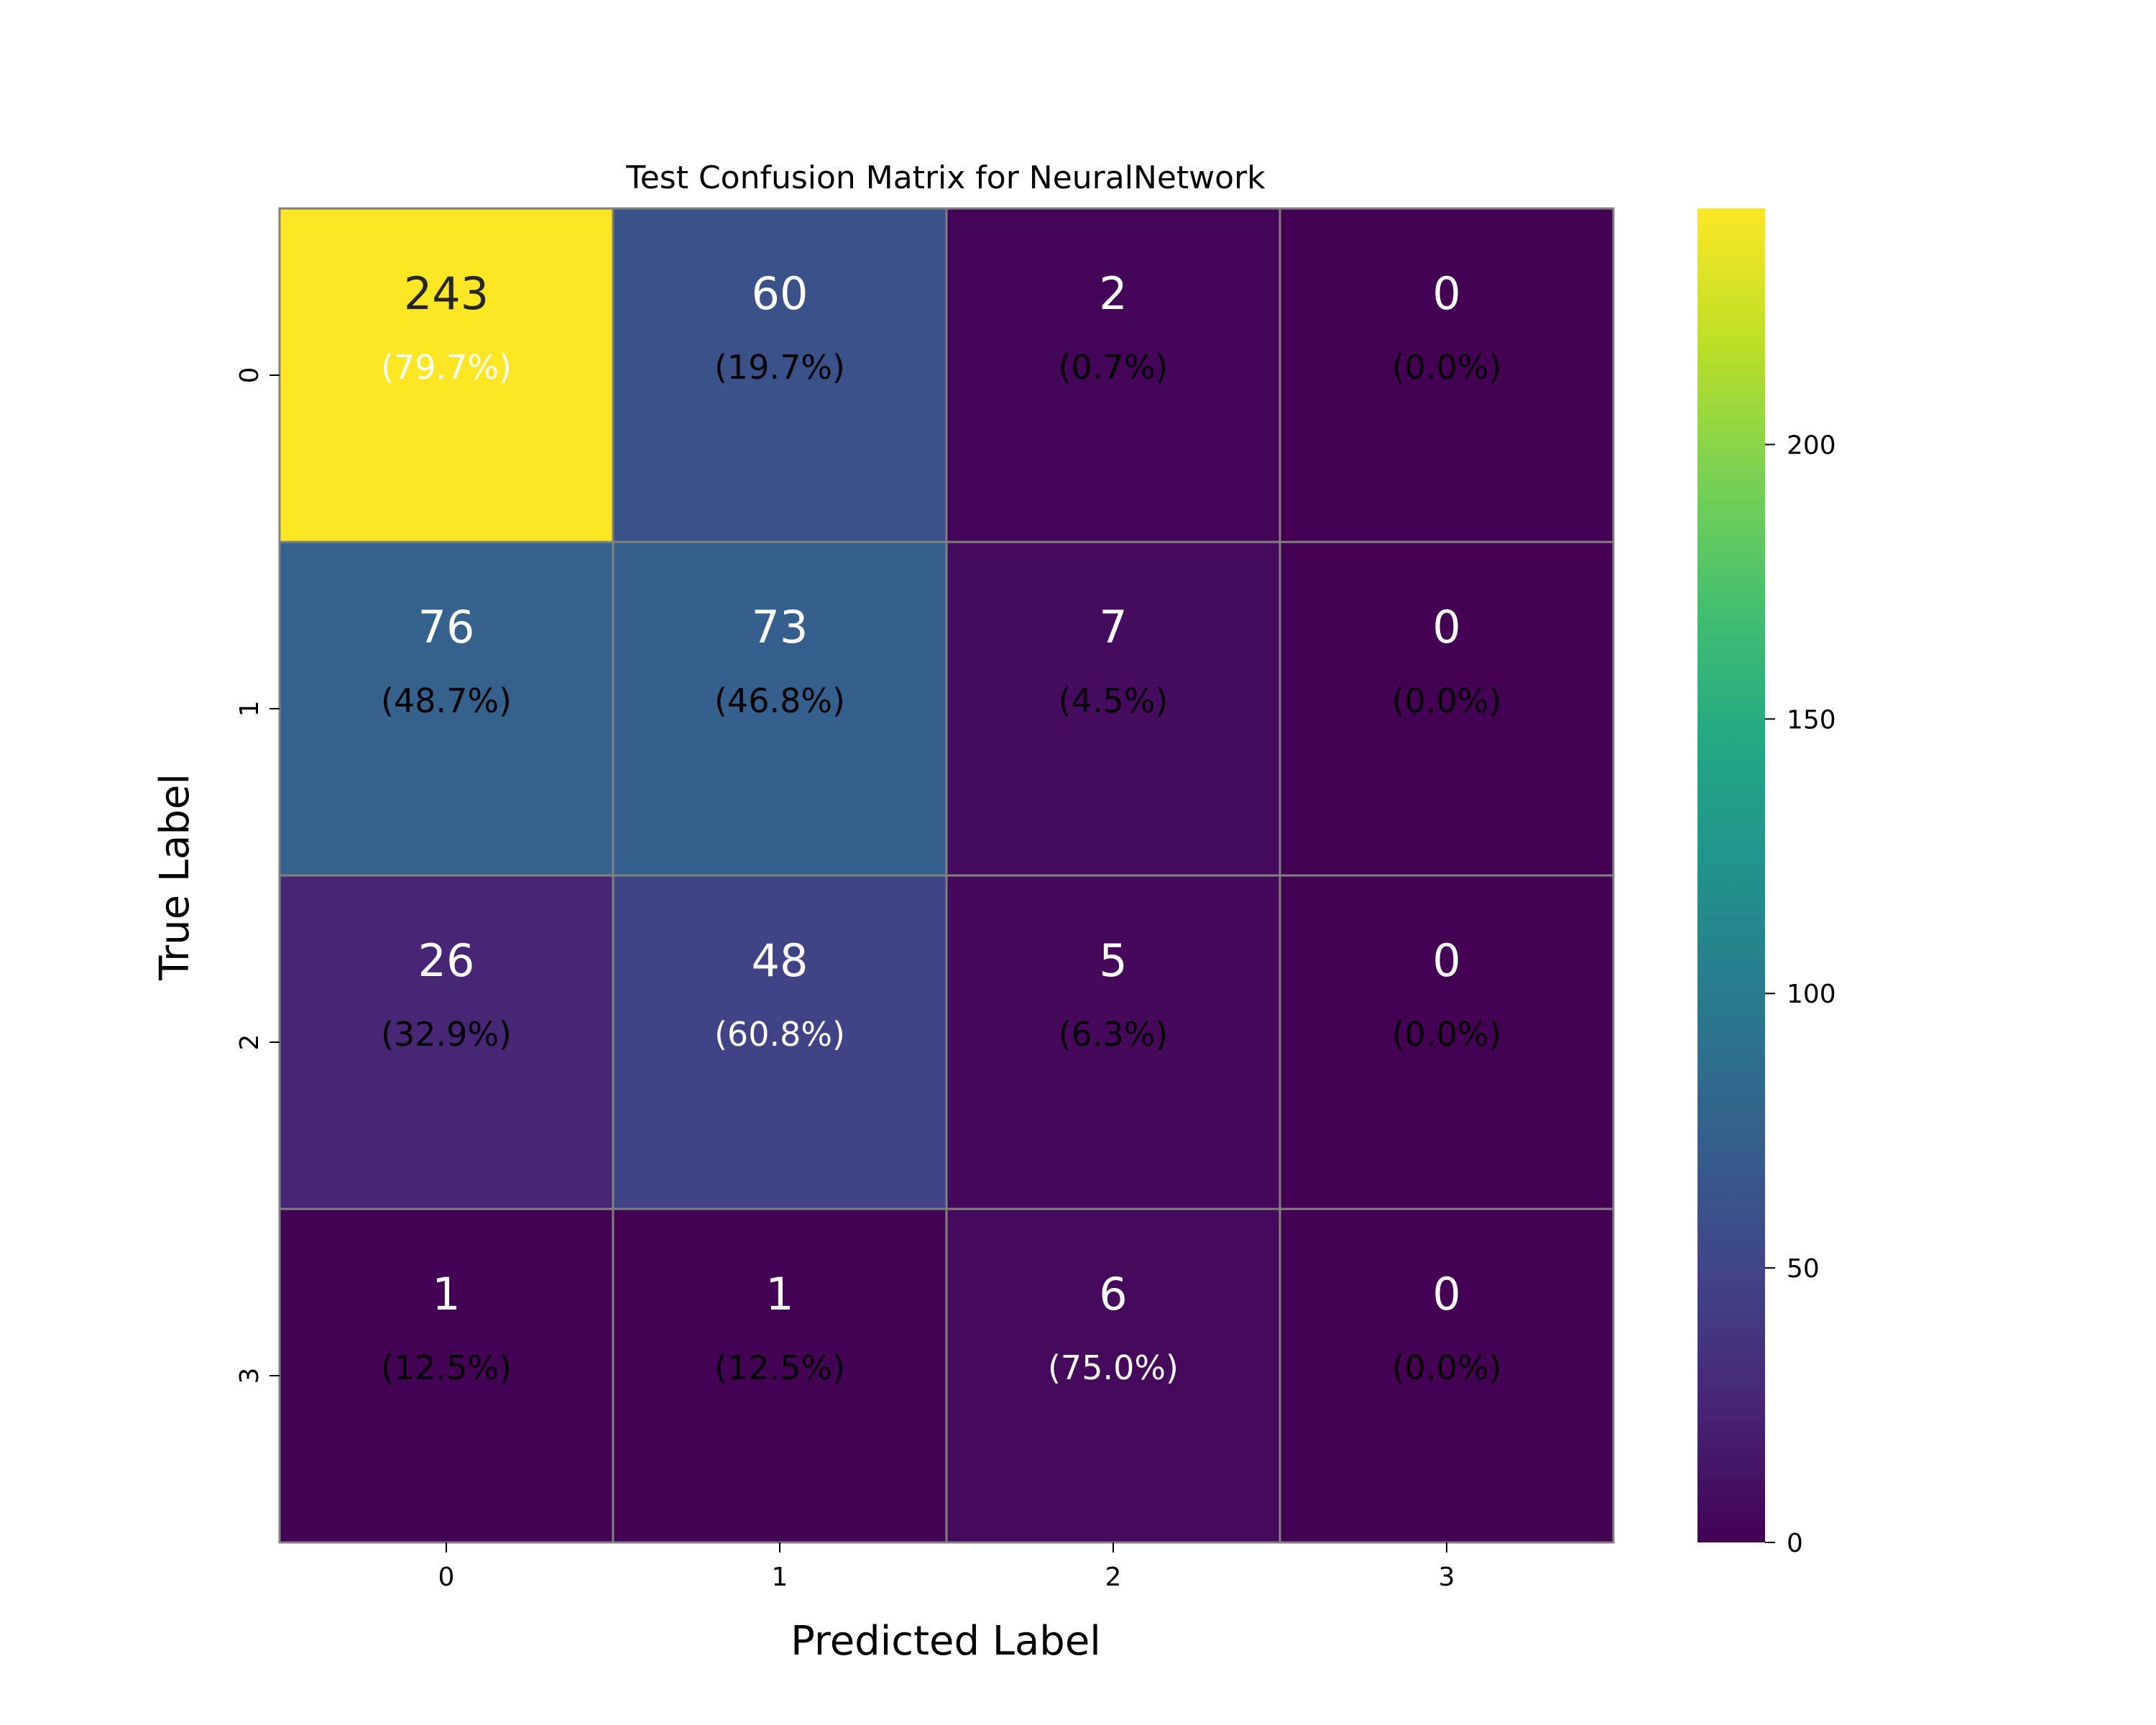  I want to click on x-tick-label: 3, so click(1447, 1577).